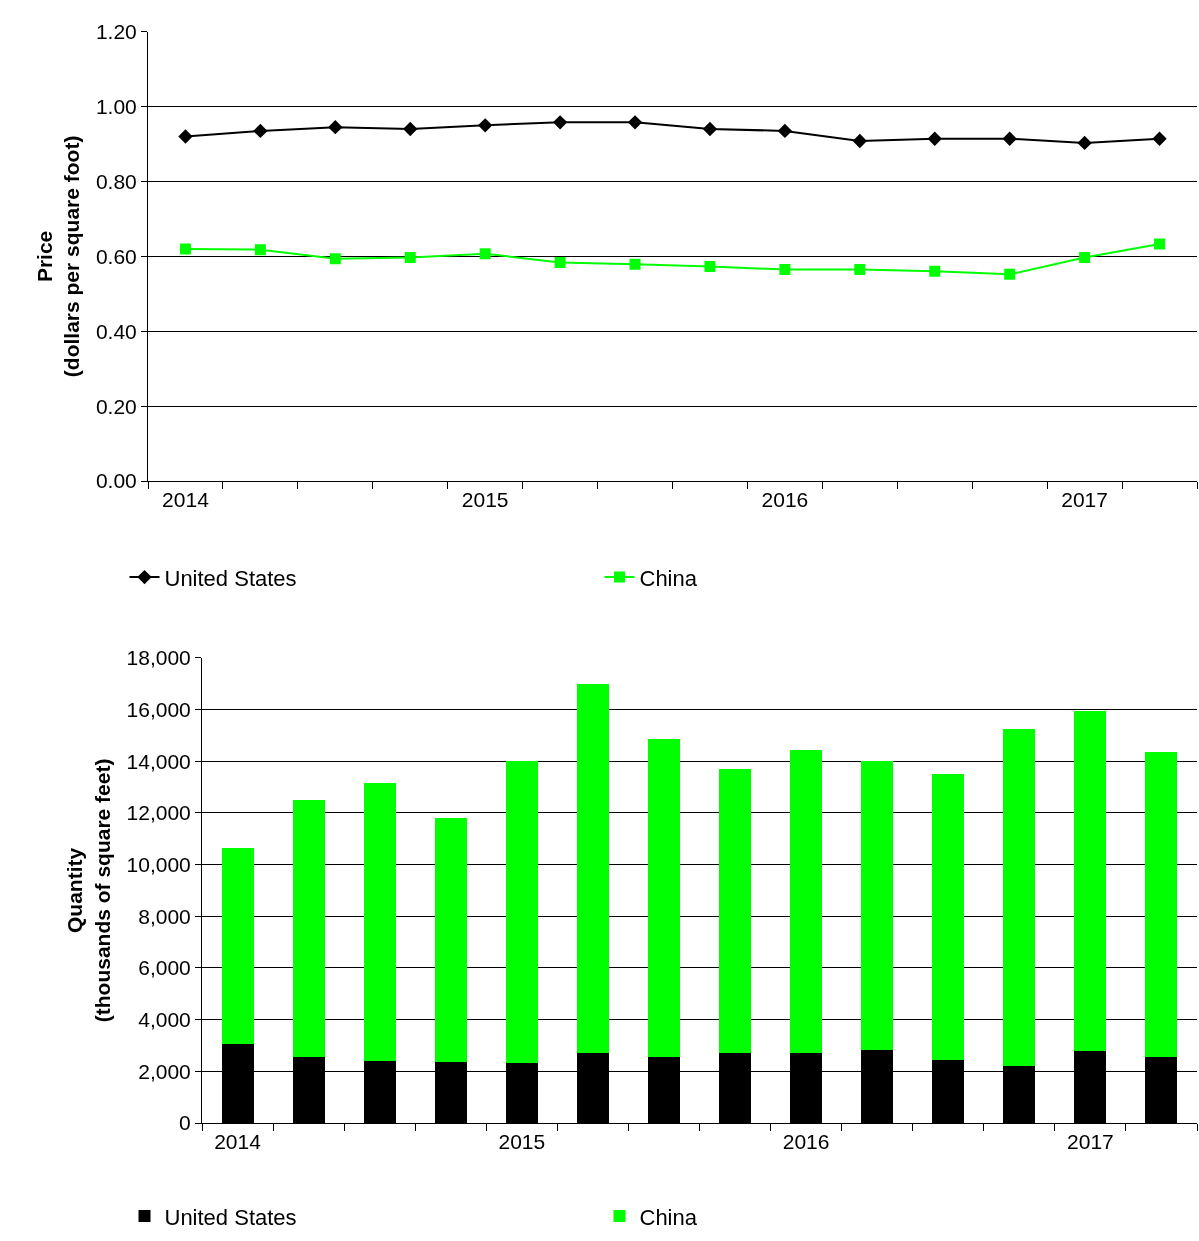 The width and height of the screenshot is (1199, 1241). What do you see at coordinates (164, 1071) in the screenshot?
I see `y-tick-label: 2,000` at bounding box center [164, 1071].